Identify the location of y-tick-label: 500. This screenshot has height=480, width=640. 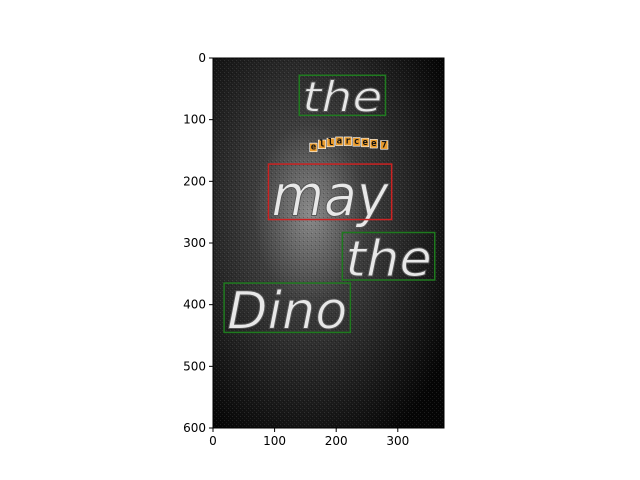
(194, 366).